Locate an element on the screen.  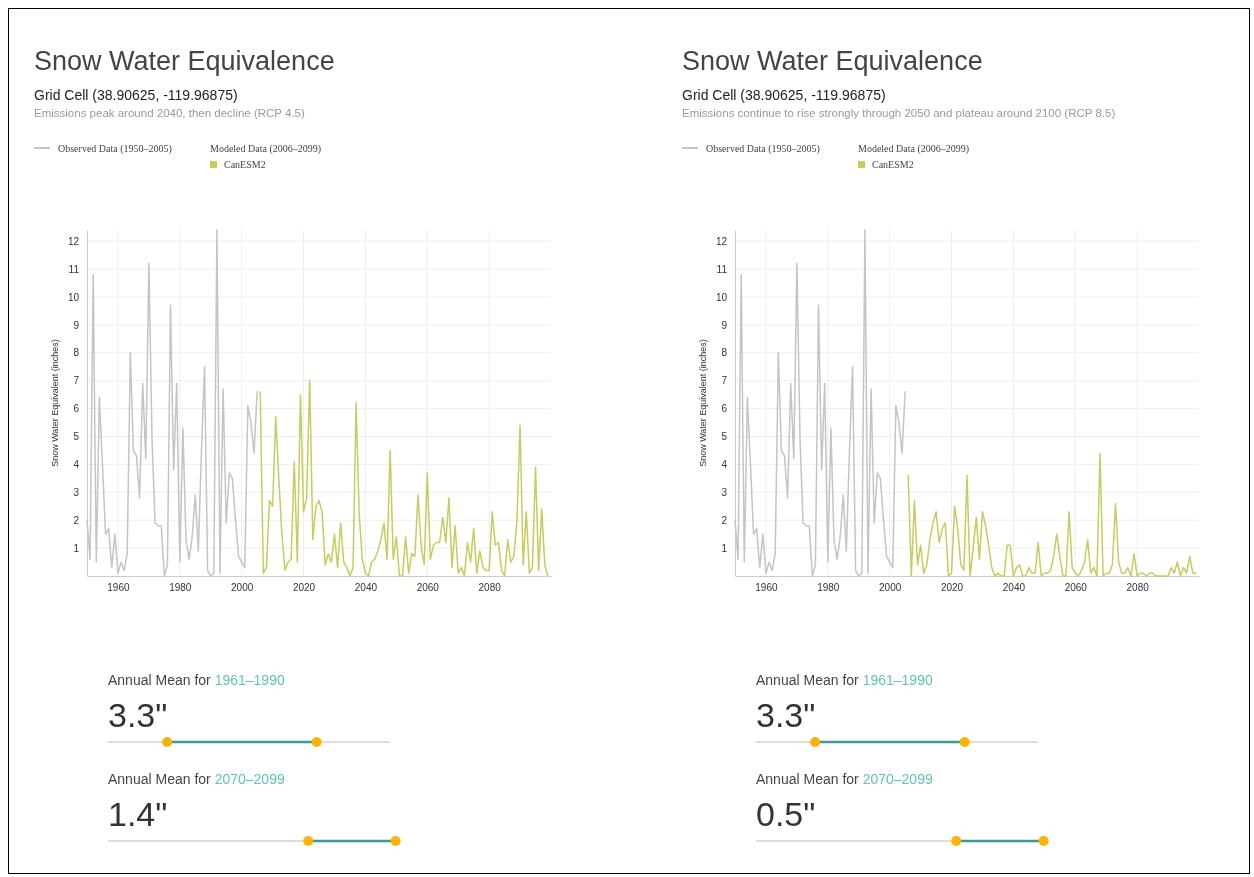
text: 0.5" is located at coordinates (786, 814).